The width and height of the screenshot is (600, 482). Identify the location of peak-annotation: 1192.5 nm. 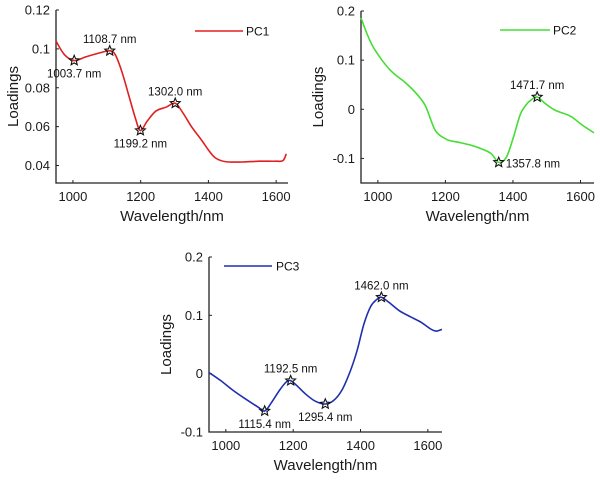
(291, 370).